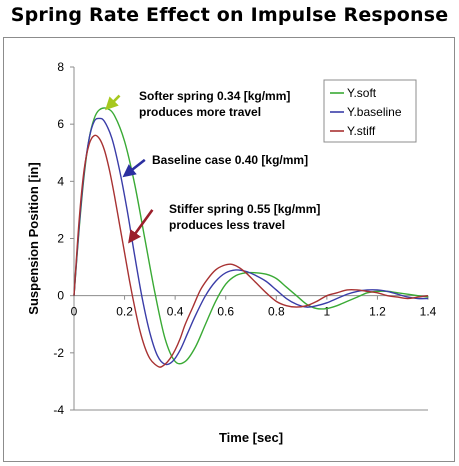 This screenshot has width=459, height=466. I want to click on x-axis-label: Time [sec], so click(251, 437).